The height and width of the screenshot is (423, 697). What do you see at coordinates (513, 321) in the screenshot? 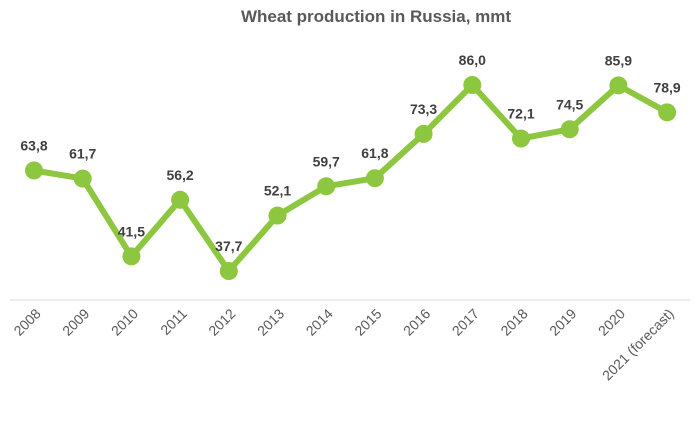
I see `x-tick-label-2018: 2018` at bounding box center [513, 321].